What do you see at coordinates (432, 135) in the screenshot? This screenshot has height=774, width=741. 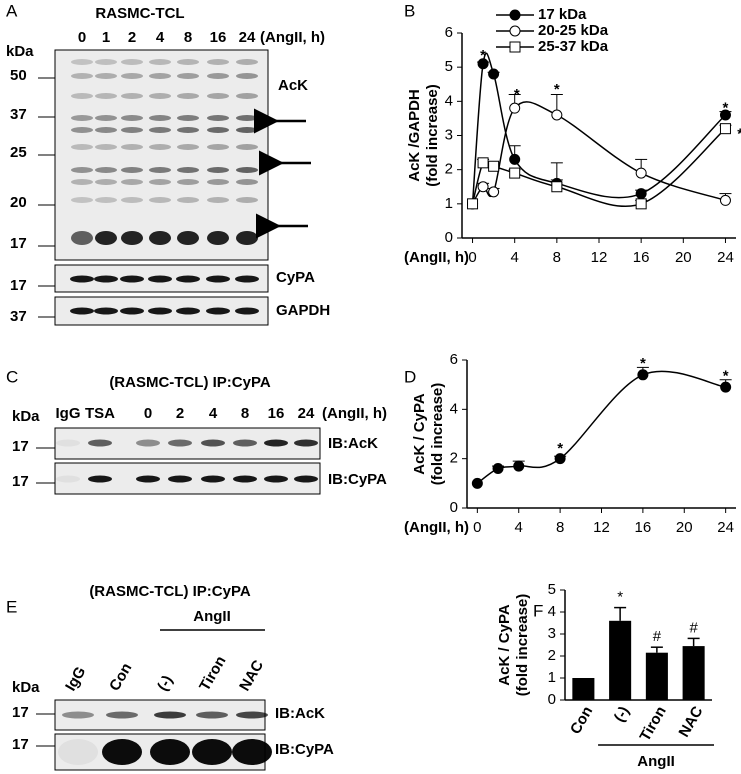 I see `y-axis-label: (fold increase)` at bounding box center [432, 135].